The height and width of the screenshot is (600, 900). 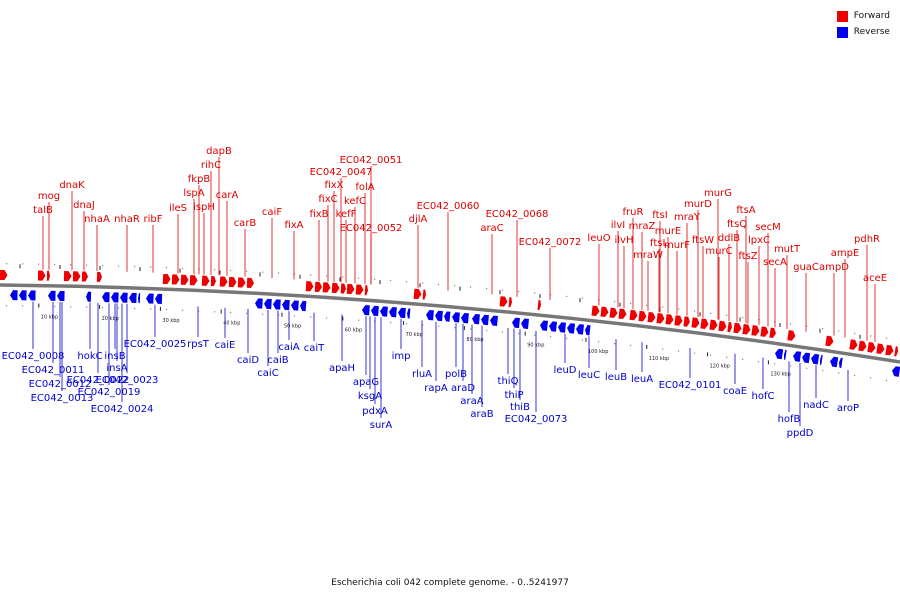 What do you see at coordinates (227, 195) in the screenshot?
I see `forward-gene-label-cara: carA` at bounding box center [227, 195].